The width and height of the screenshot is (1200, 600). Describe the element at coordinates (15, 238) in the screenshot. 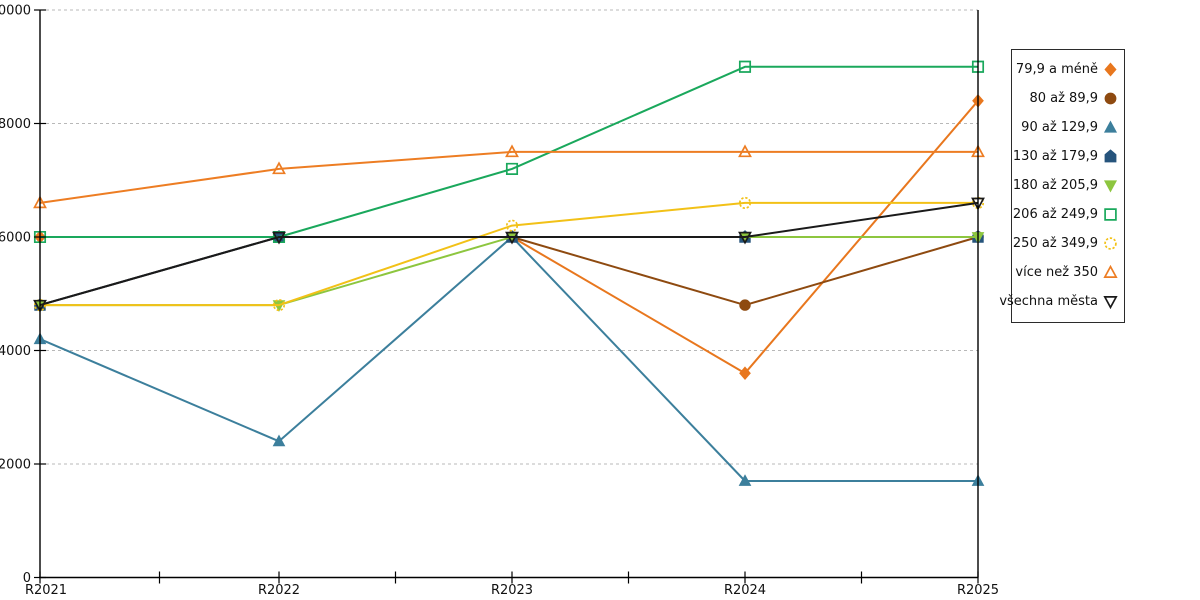

I see `y-tick-label: 6000` at that location.